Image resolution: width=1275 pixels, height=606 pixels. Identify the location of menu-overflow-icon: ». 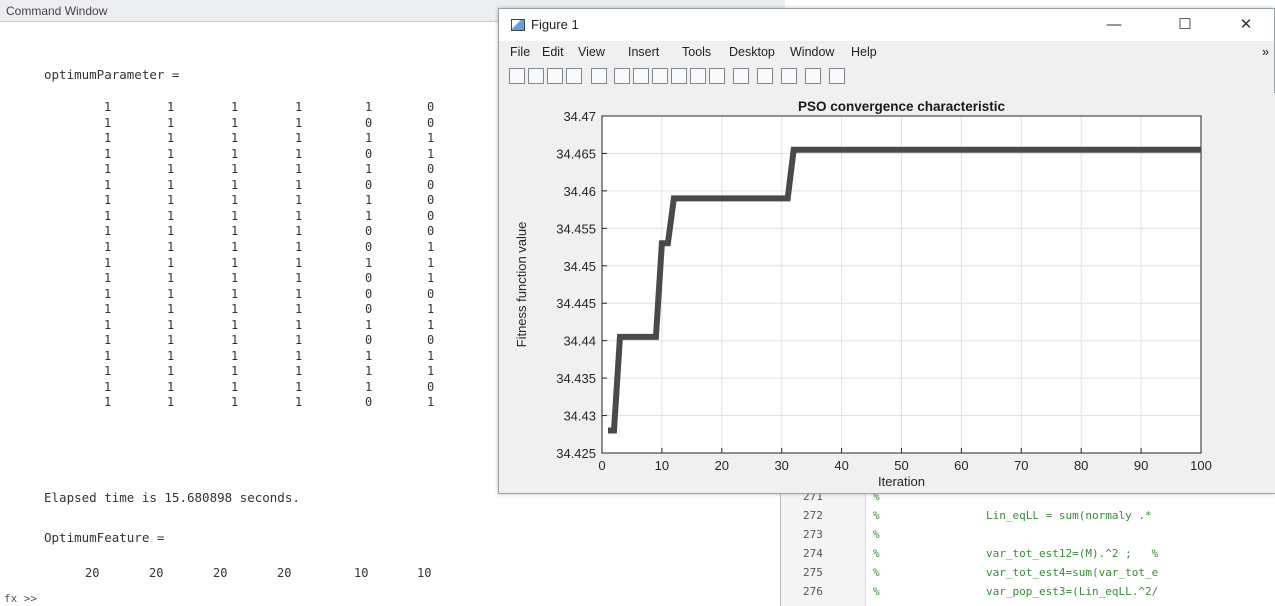
(1265, 52).